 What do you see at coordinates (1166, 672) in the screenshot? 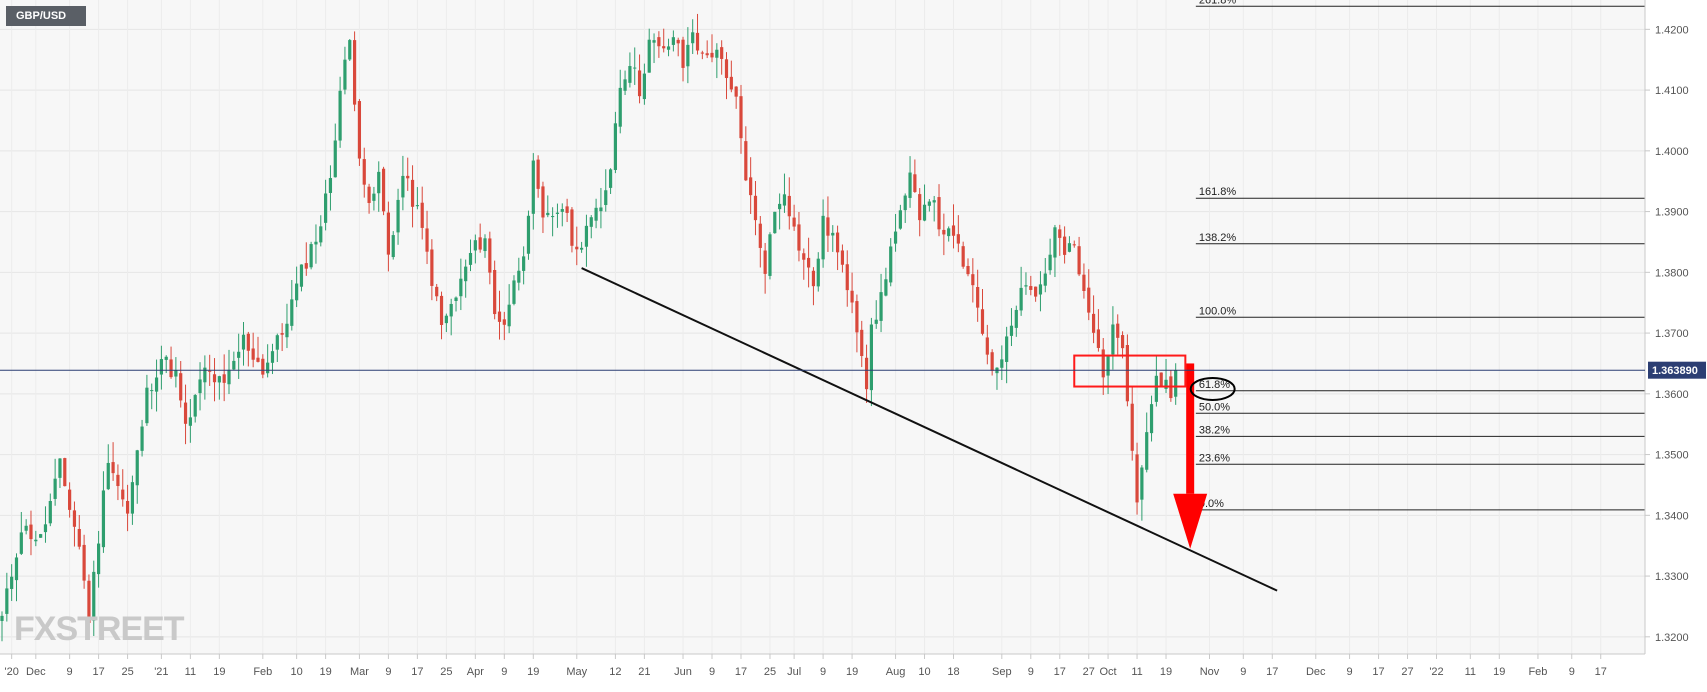
I see `time-tick-label: 19` at bounding box center [1166, 672].